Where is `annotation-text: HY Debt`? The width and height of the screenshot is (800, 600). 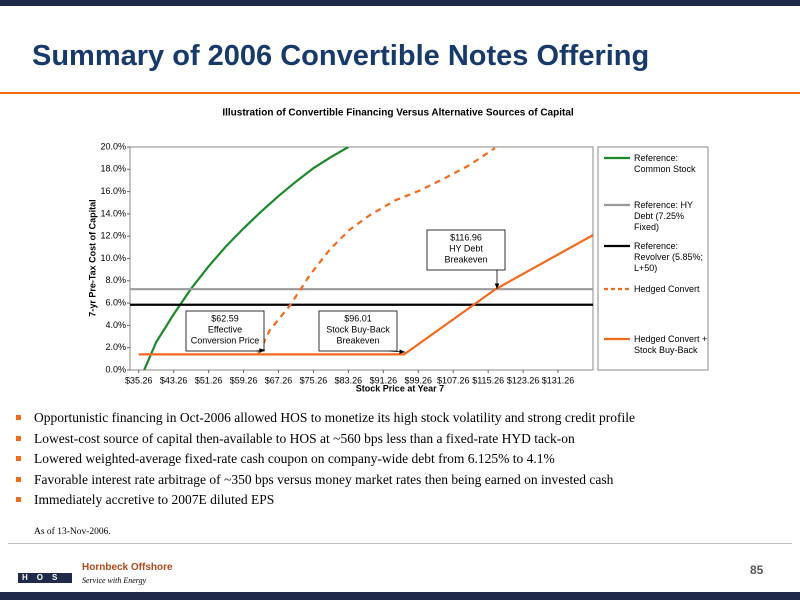
annotation-text: HY Debt is located at coordinates (466, 248).